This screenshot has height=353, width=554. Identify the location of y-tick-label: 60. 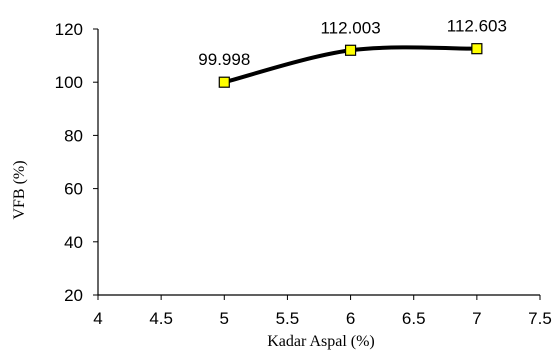
(73, 189).